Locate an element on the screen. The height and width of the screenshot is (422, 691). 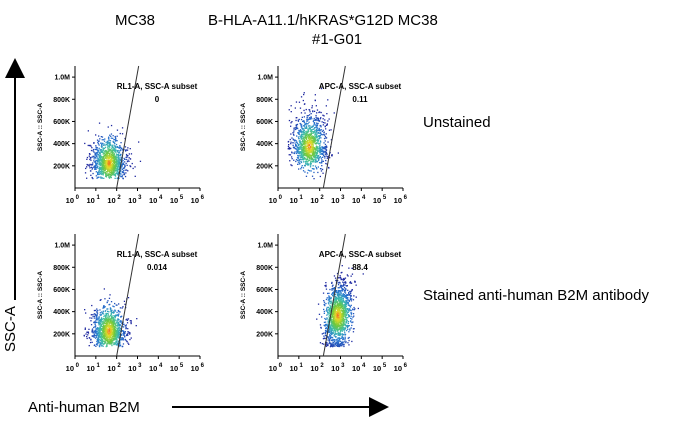
y-tick-label: 1.0M is located at coordinates (265, 78).